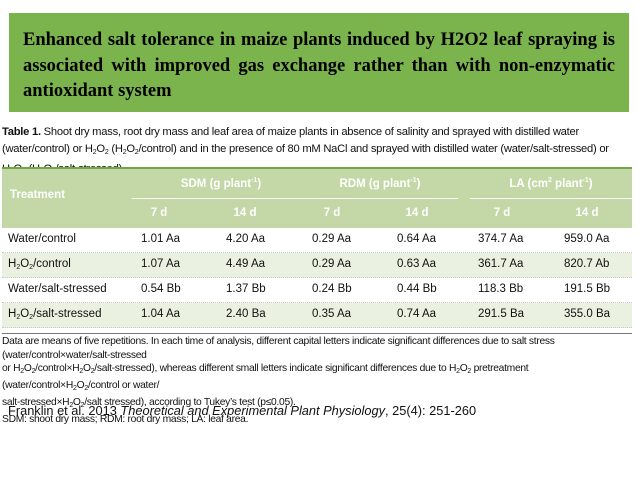  What do you see at coordinates (161, 239) in the screenshot?
I see `cell-sdm-7d: 1.01 Aa` at bounding box center [161, 239].